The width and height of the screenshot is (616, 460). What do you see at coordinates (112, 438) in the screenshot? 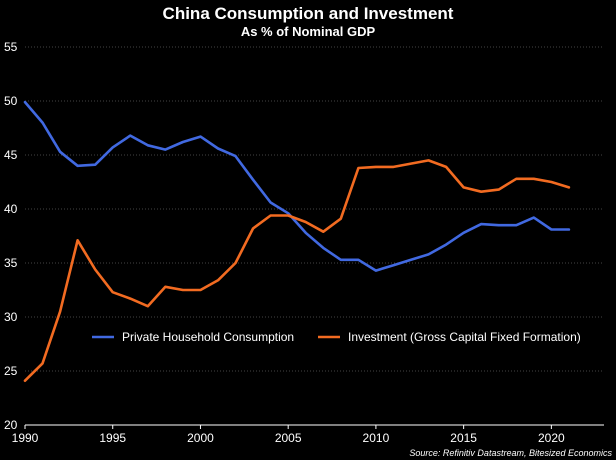
I see `x-tick-label: 1995` at bounding box center [112, 438].